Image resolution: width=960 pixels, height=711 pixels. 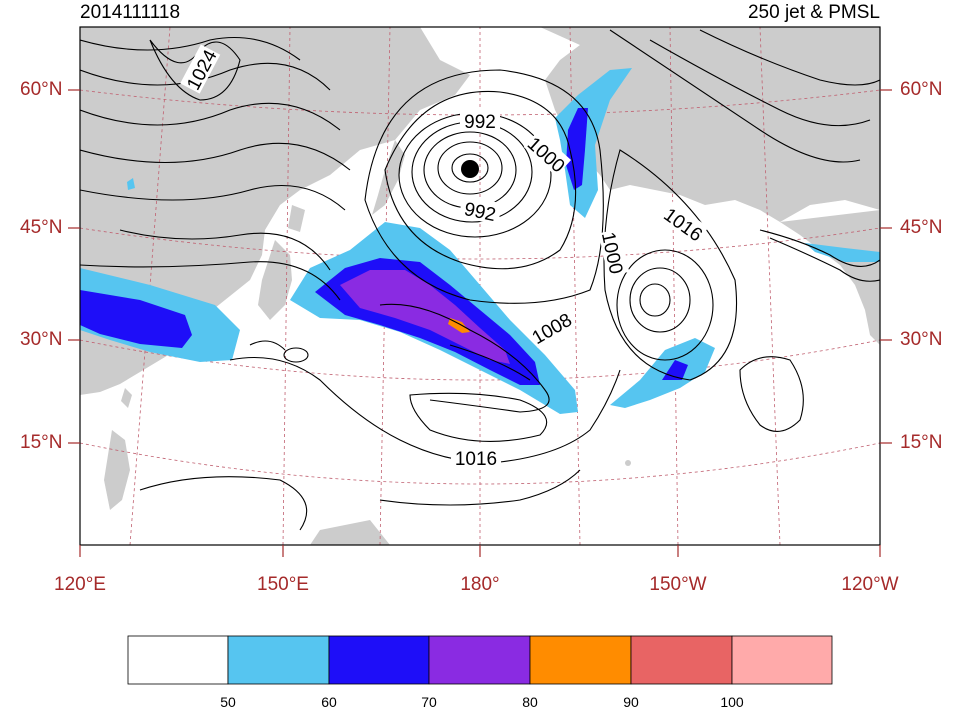 What do you see at coordinates (830, 277) in the screenshot?
I see `land-north-america` at bounding box center [830, 277].